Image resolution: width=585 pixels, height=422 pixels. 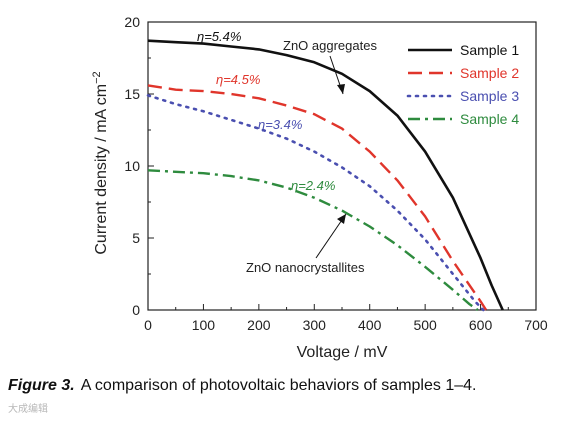 What do you see at coordinates (489, 73) in the screenshot?
I see `legend-label-sample-2: Sample 2` at bounding box center [489, 73].